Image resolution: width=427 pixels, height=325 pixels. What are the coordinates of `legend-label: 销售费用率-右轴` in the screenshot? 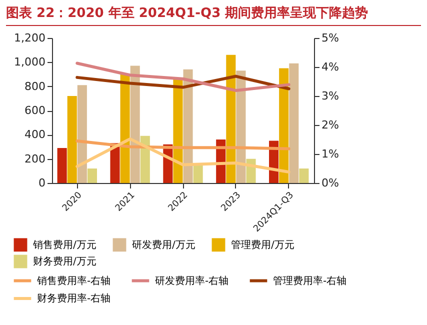 It's located at (73, 280).